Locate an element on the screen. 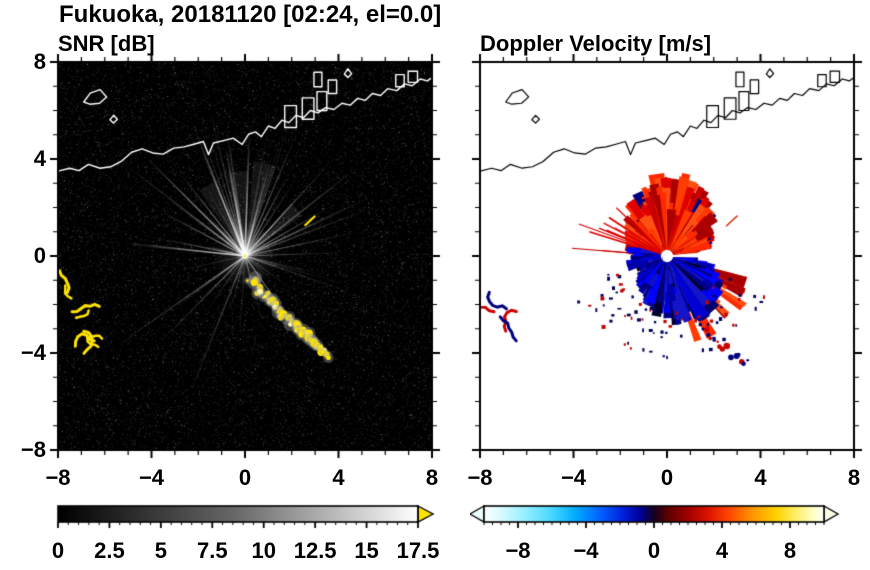  snr-colorbar-tick-label: 12.5 is located at coordinates (315, 550).